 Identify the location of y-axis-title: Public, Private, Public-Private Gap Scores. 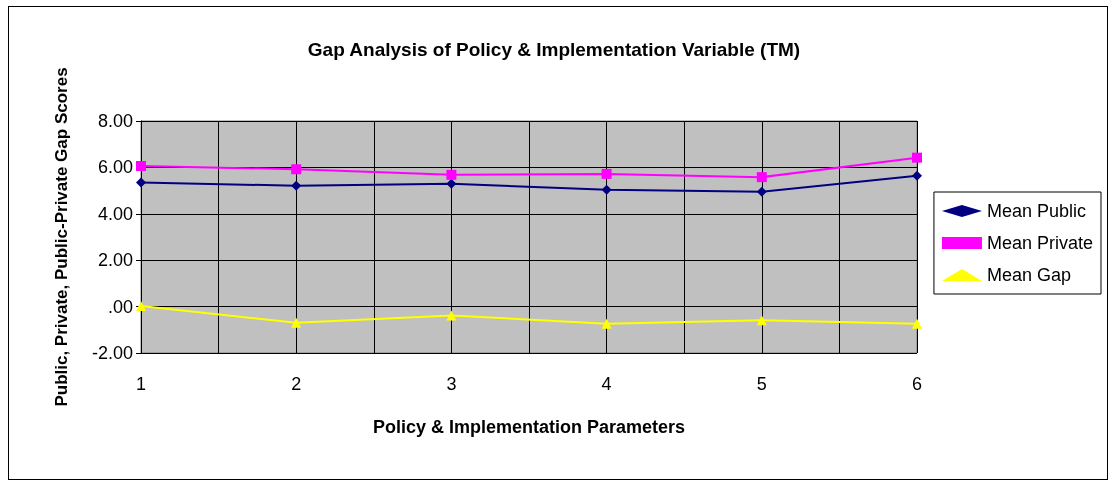
(61, 237).